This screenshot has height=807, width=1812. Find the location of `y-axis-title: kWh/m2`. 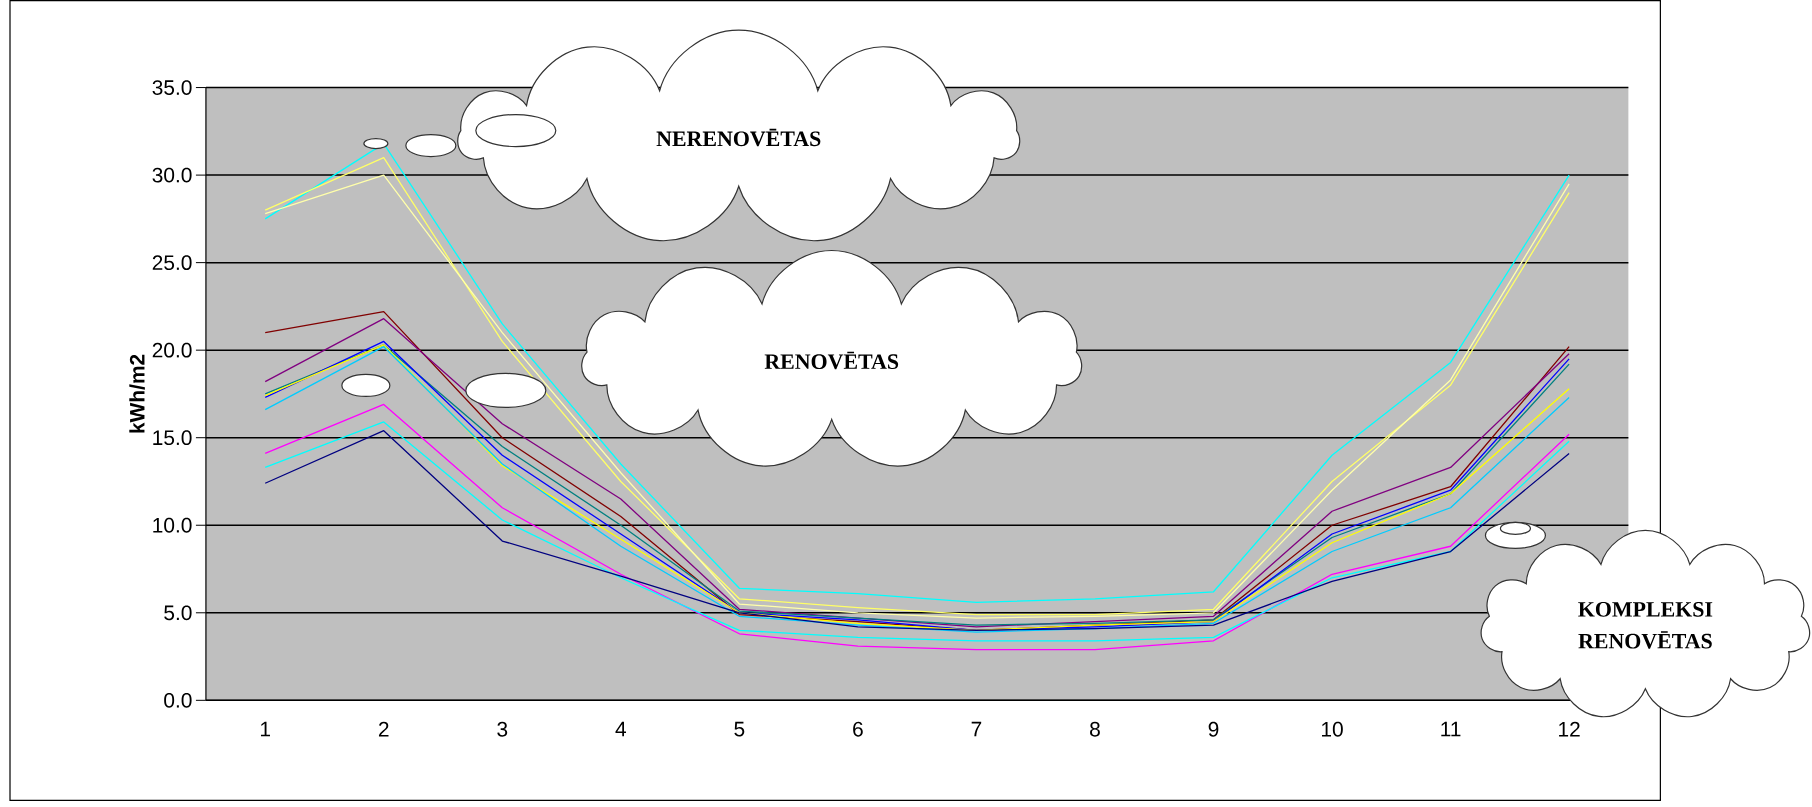

y-axis-title: kWh/m2 is located at coordinates (137, 393).